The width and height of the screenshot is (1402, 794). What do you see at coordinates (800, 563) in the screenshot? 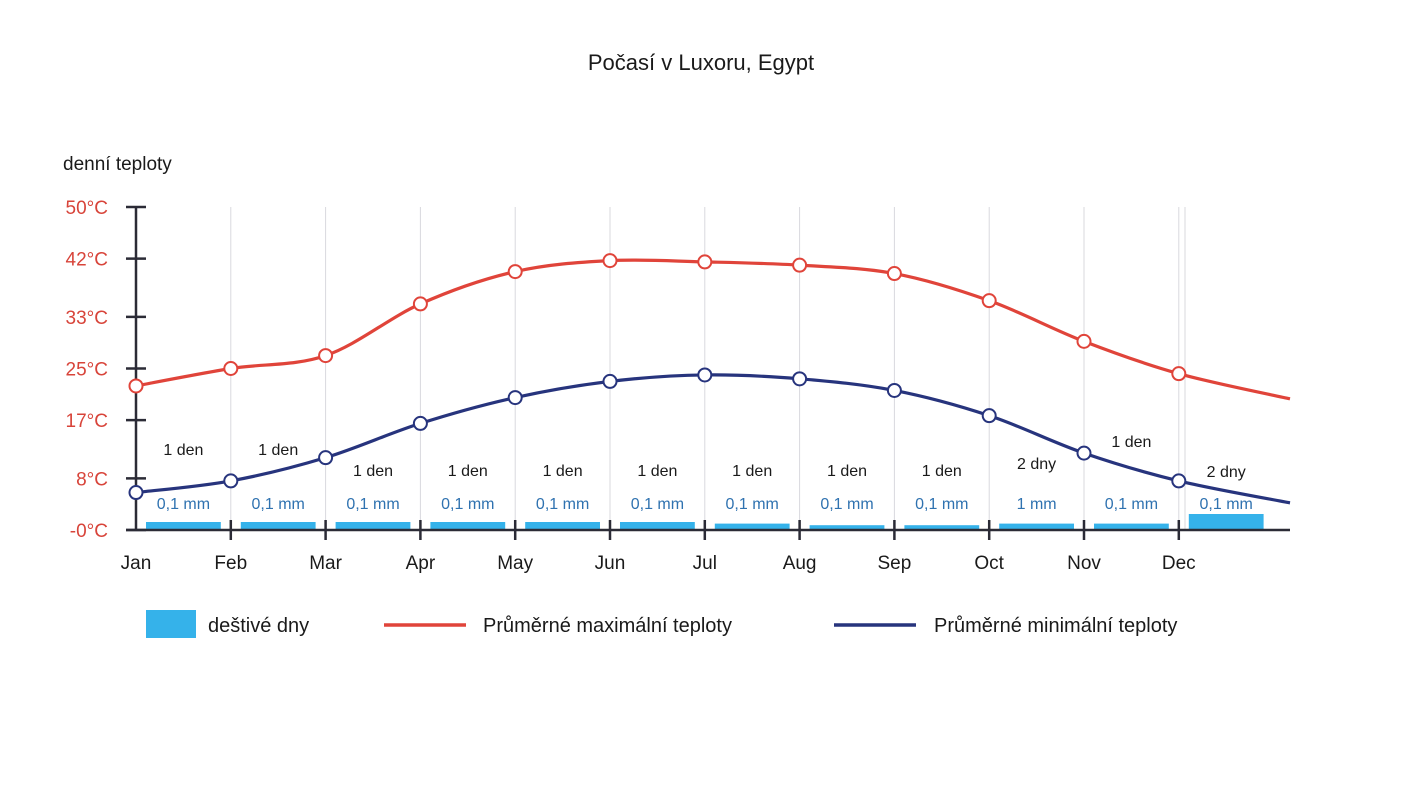
I see `x-tick-label: Aug` at bounding box center [800, 563].